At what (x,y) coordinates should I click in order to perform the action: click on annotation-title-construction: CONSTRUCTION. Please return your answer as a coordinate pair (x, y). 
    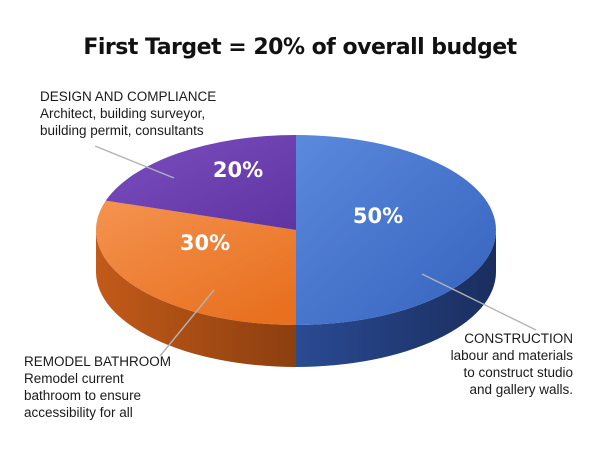
    Looking at the image, I should click on (518, 338).